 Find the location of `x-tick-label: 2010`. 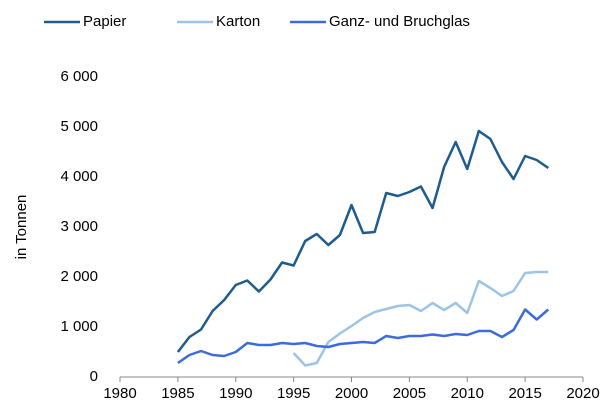

x-tick-label: 2010 is located at coordinates (467, 393).